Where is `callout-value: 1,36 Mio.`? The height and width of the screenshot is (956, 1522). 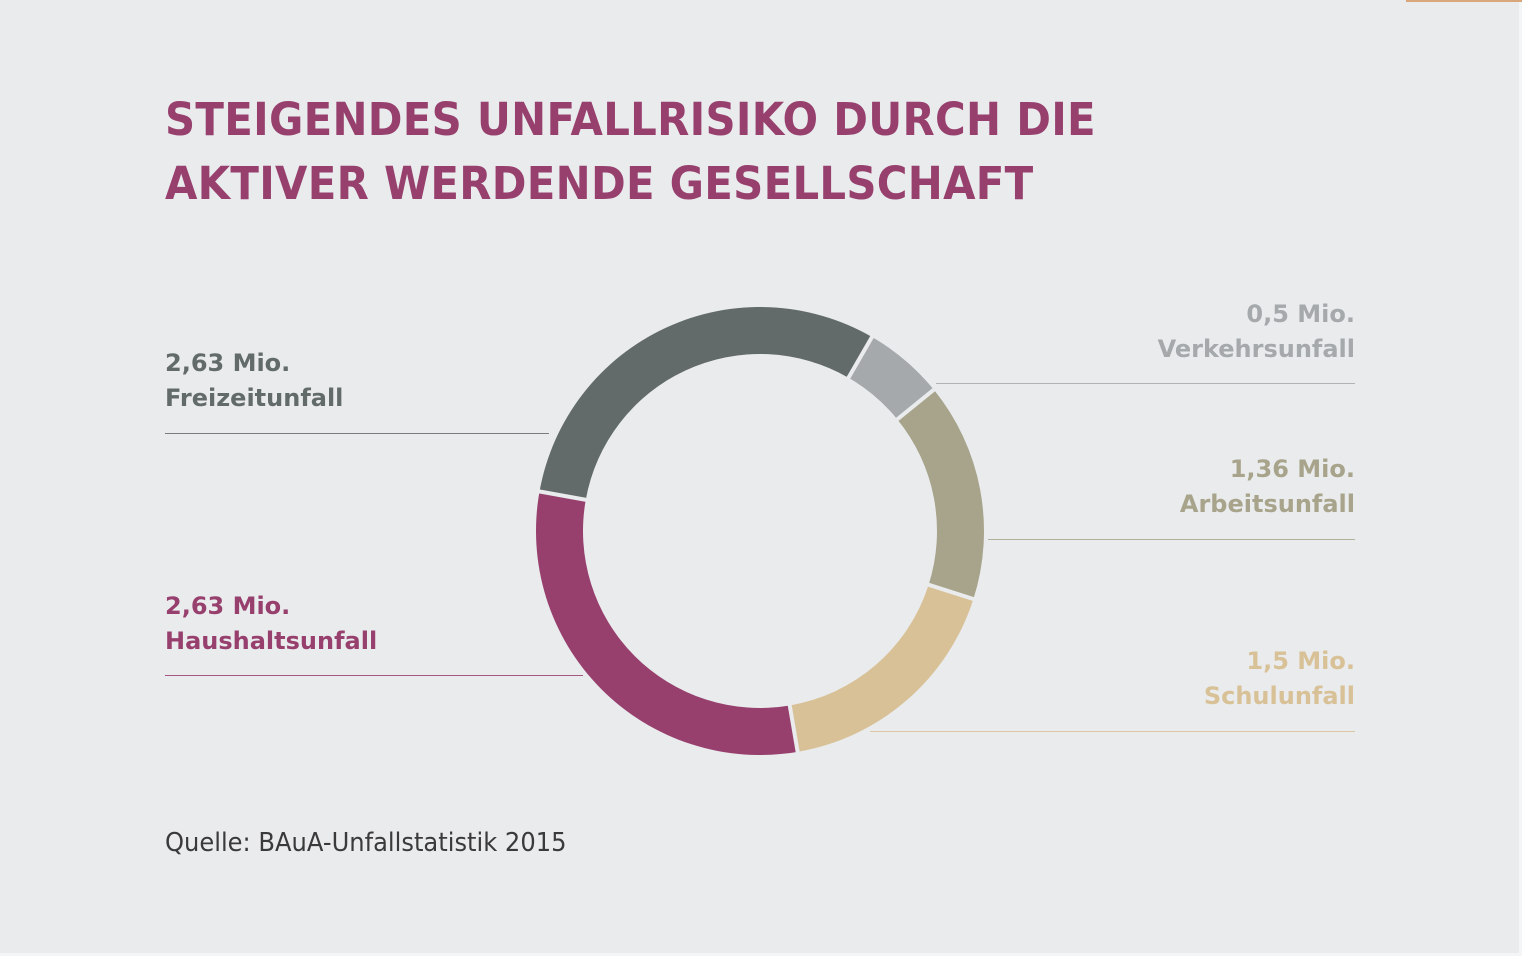 callout-value: 1,36 Mio. is located at coordinates (1292, 469).